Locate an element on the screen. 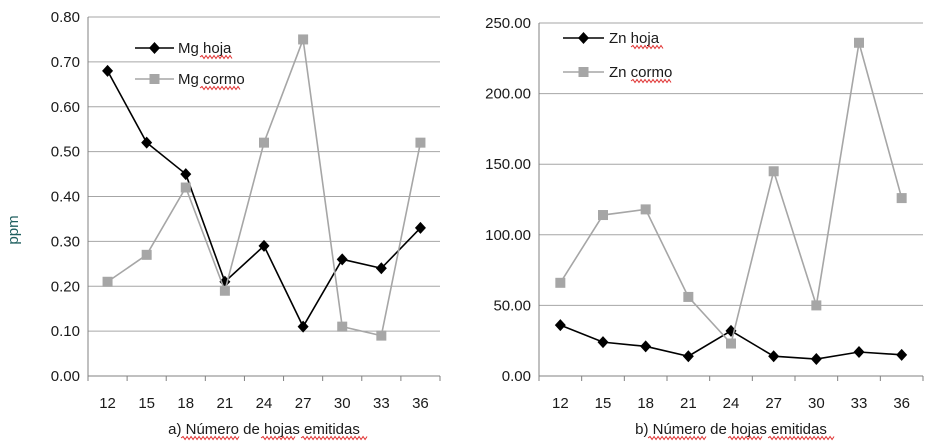  legend-b: Zn hoja Zn cormo is located at coordinates (617, 57).